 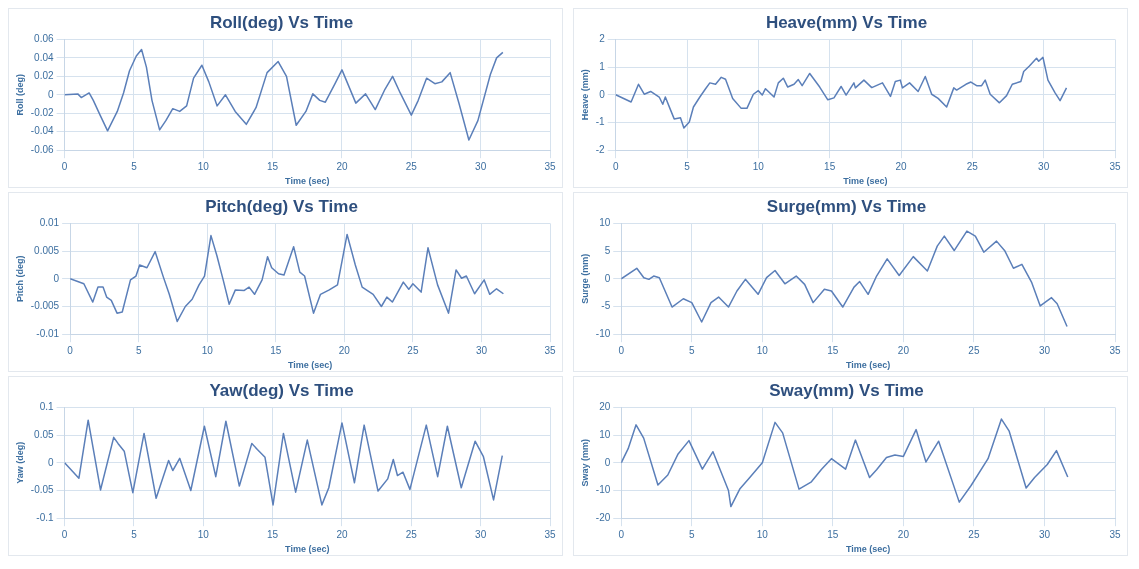 What do you see at coordinates (607, 250) in the screenshot?
I see `y-tick-label: 5` at bounding box center [607, 250].